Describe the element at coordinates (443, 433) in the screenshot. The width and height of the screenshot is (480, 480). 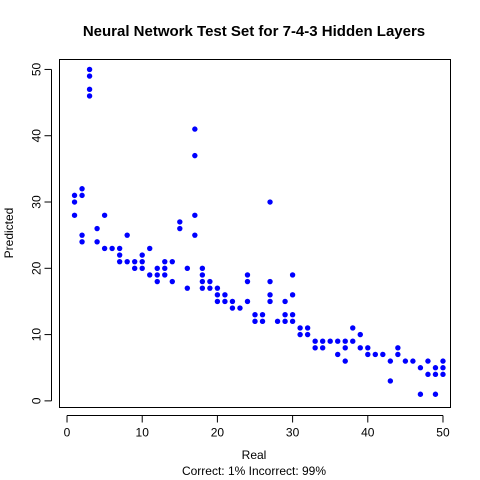
I see `x-tick-label: 50` at that location.